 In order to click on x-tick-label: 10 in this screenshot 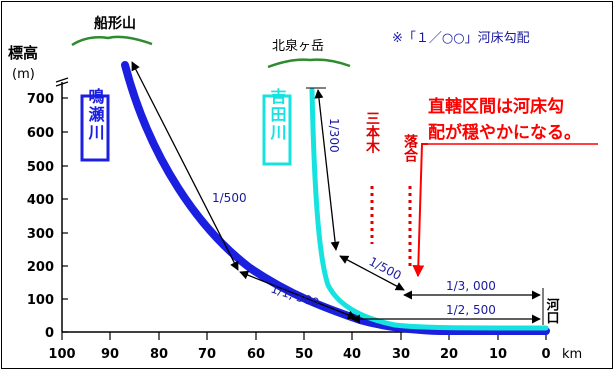, I will do `click(498, 354)`.